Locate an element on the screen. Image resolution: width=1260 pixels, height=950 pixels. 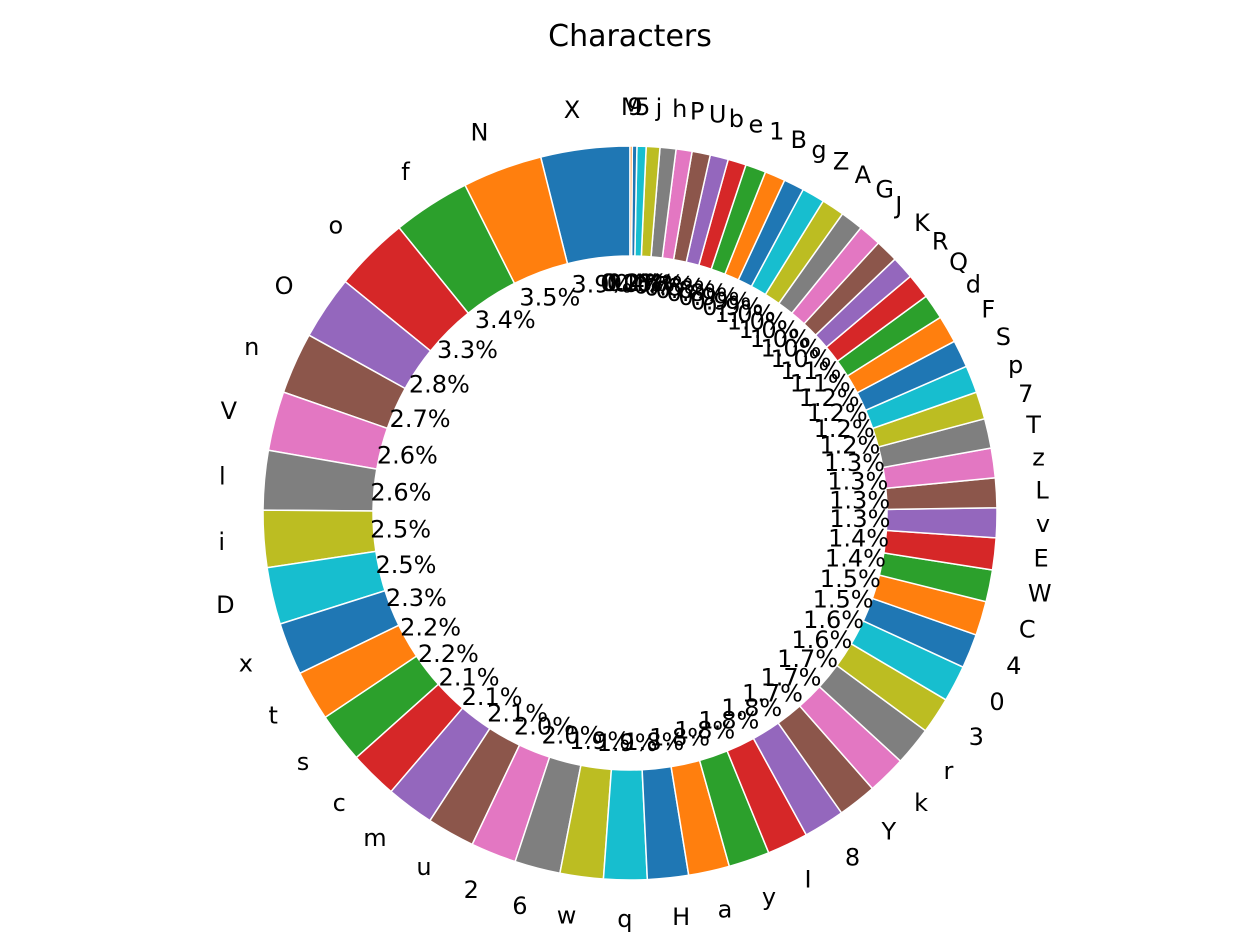
percent-label: 2.3% is located at coordinates (416, 598).